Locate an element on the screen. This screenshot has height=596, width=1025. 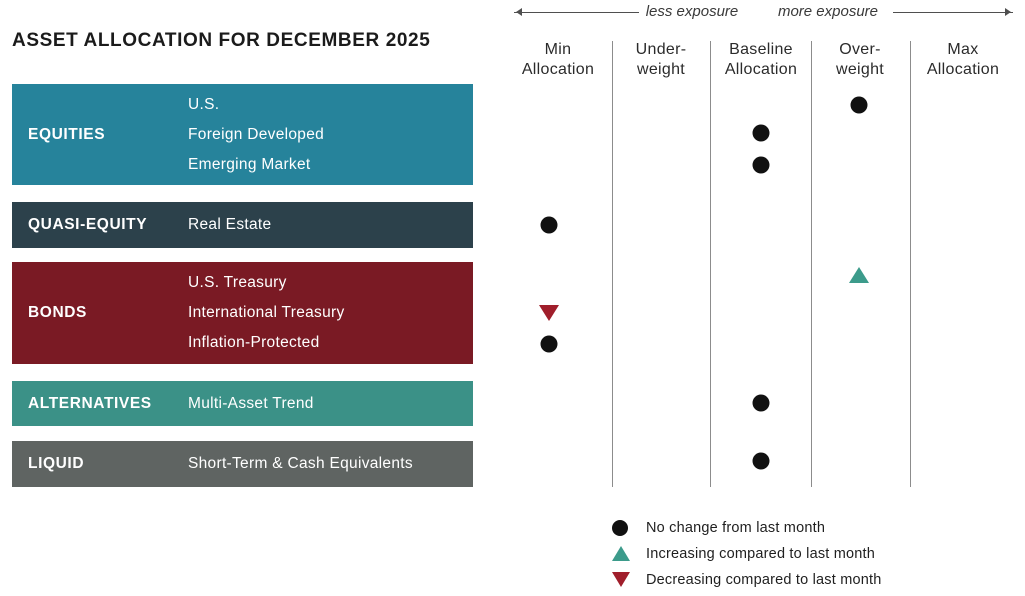
page-title: ASSET ALLOCATION FOR DECEMBER 2025 is located at coordinates (221, 40).